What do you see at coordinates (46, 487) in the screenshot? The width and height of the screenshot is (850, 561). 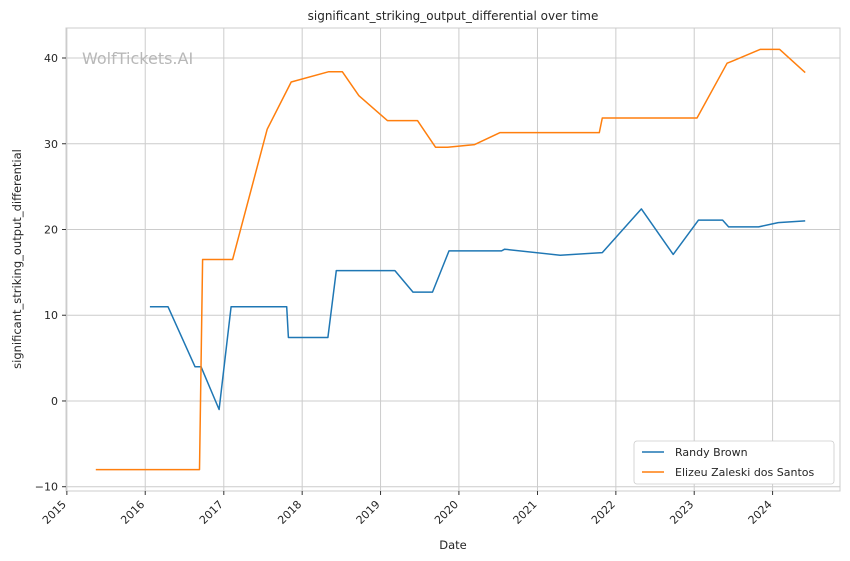 I see `y-tick-label: −10` at bounding box center [46, 487].